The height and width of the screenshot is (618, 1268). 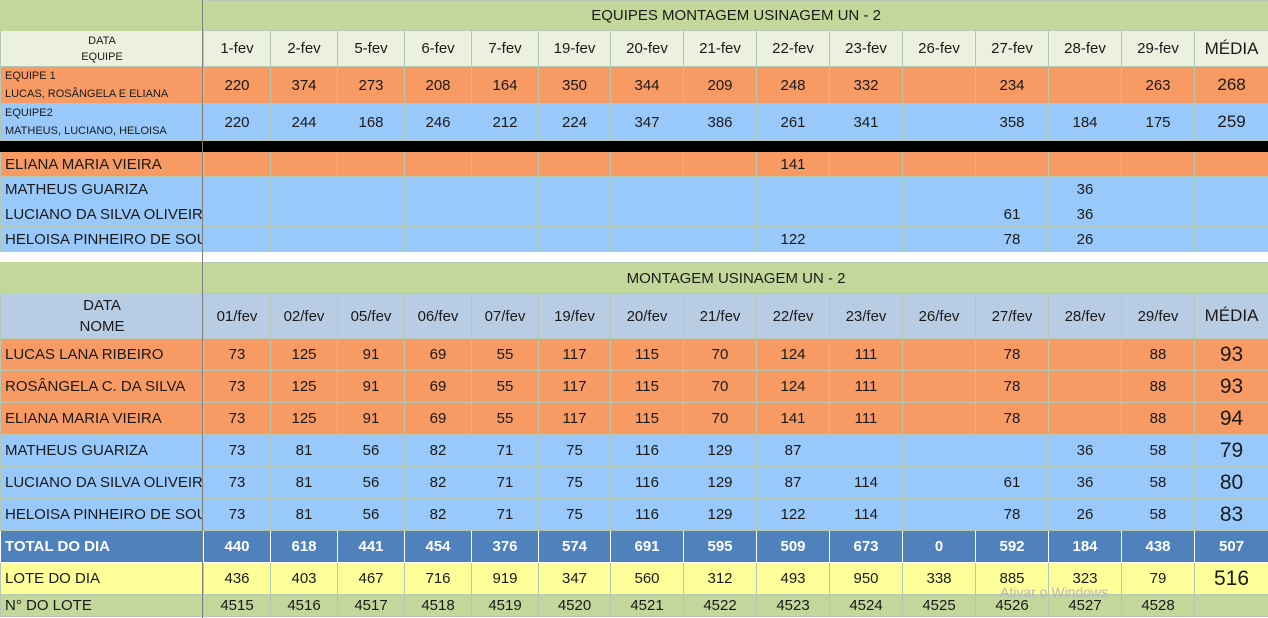 I want to click on value-cell: 376, so click(x=505, y=546).